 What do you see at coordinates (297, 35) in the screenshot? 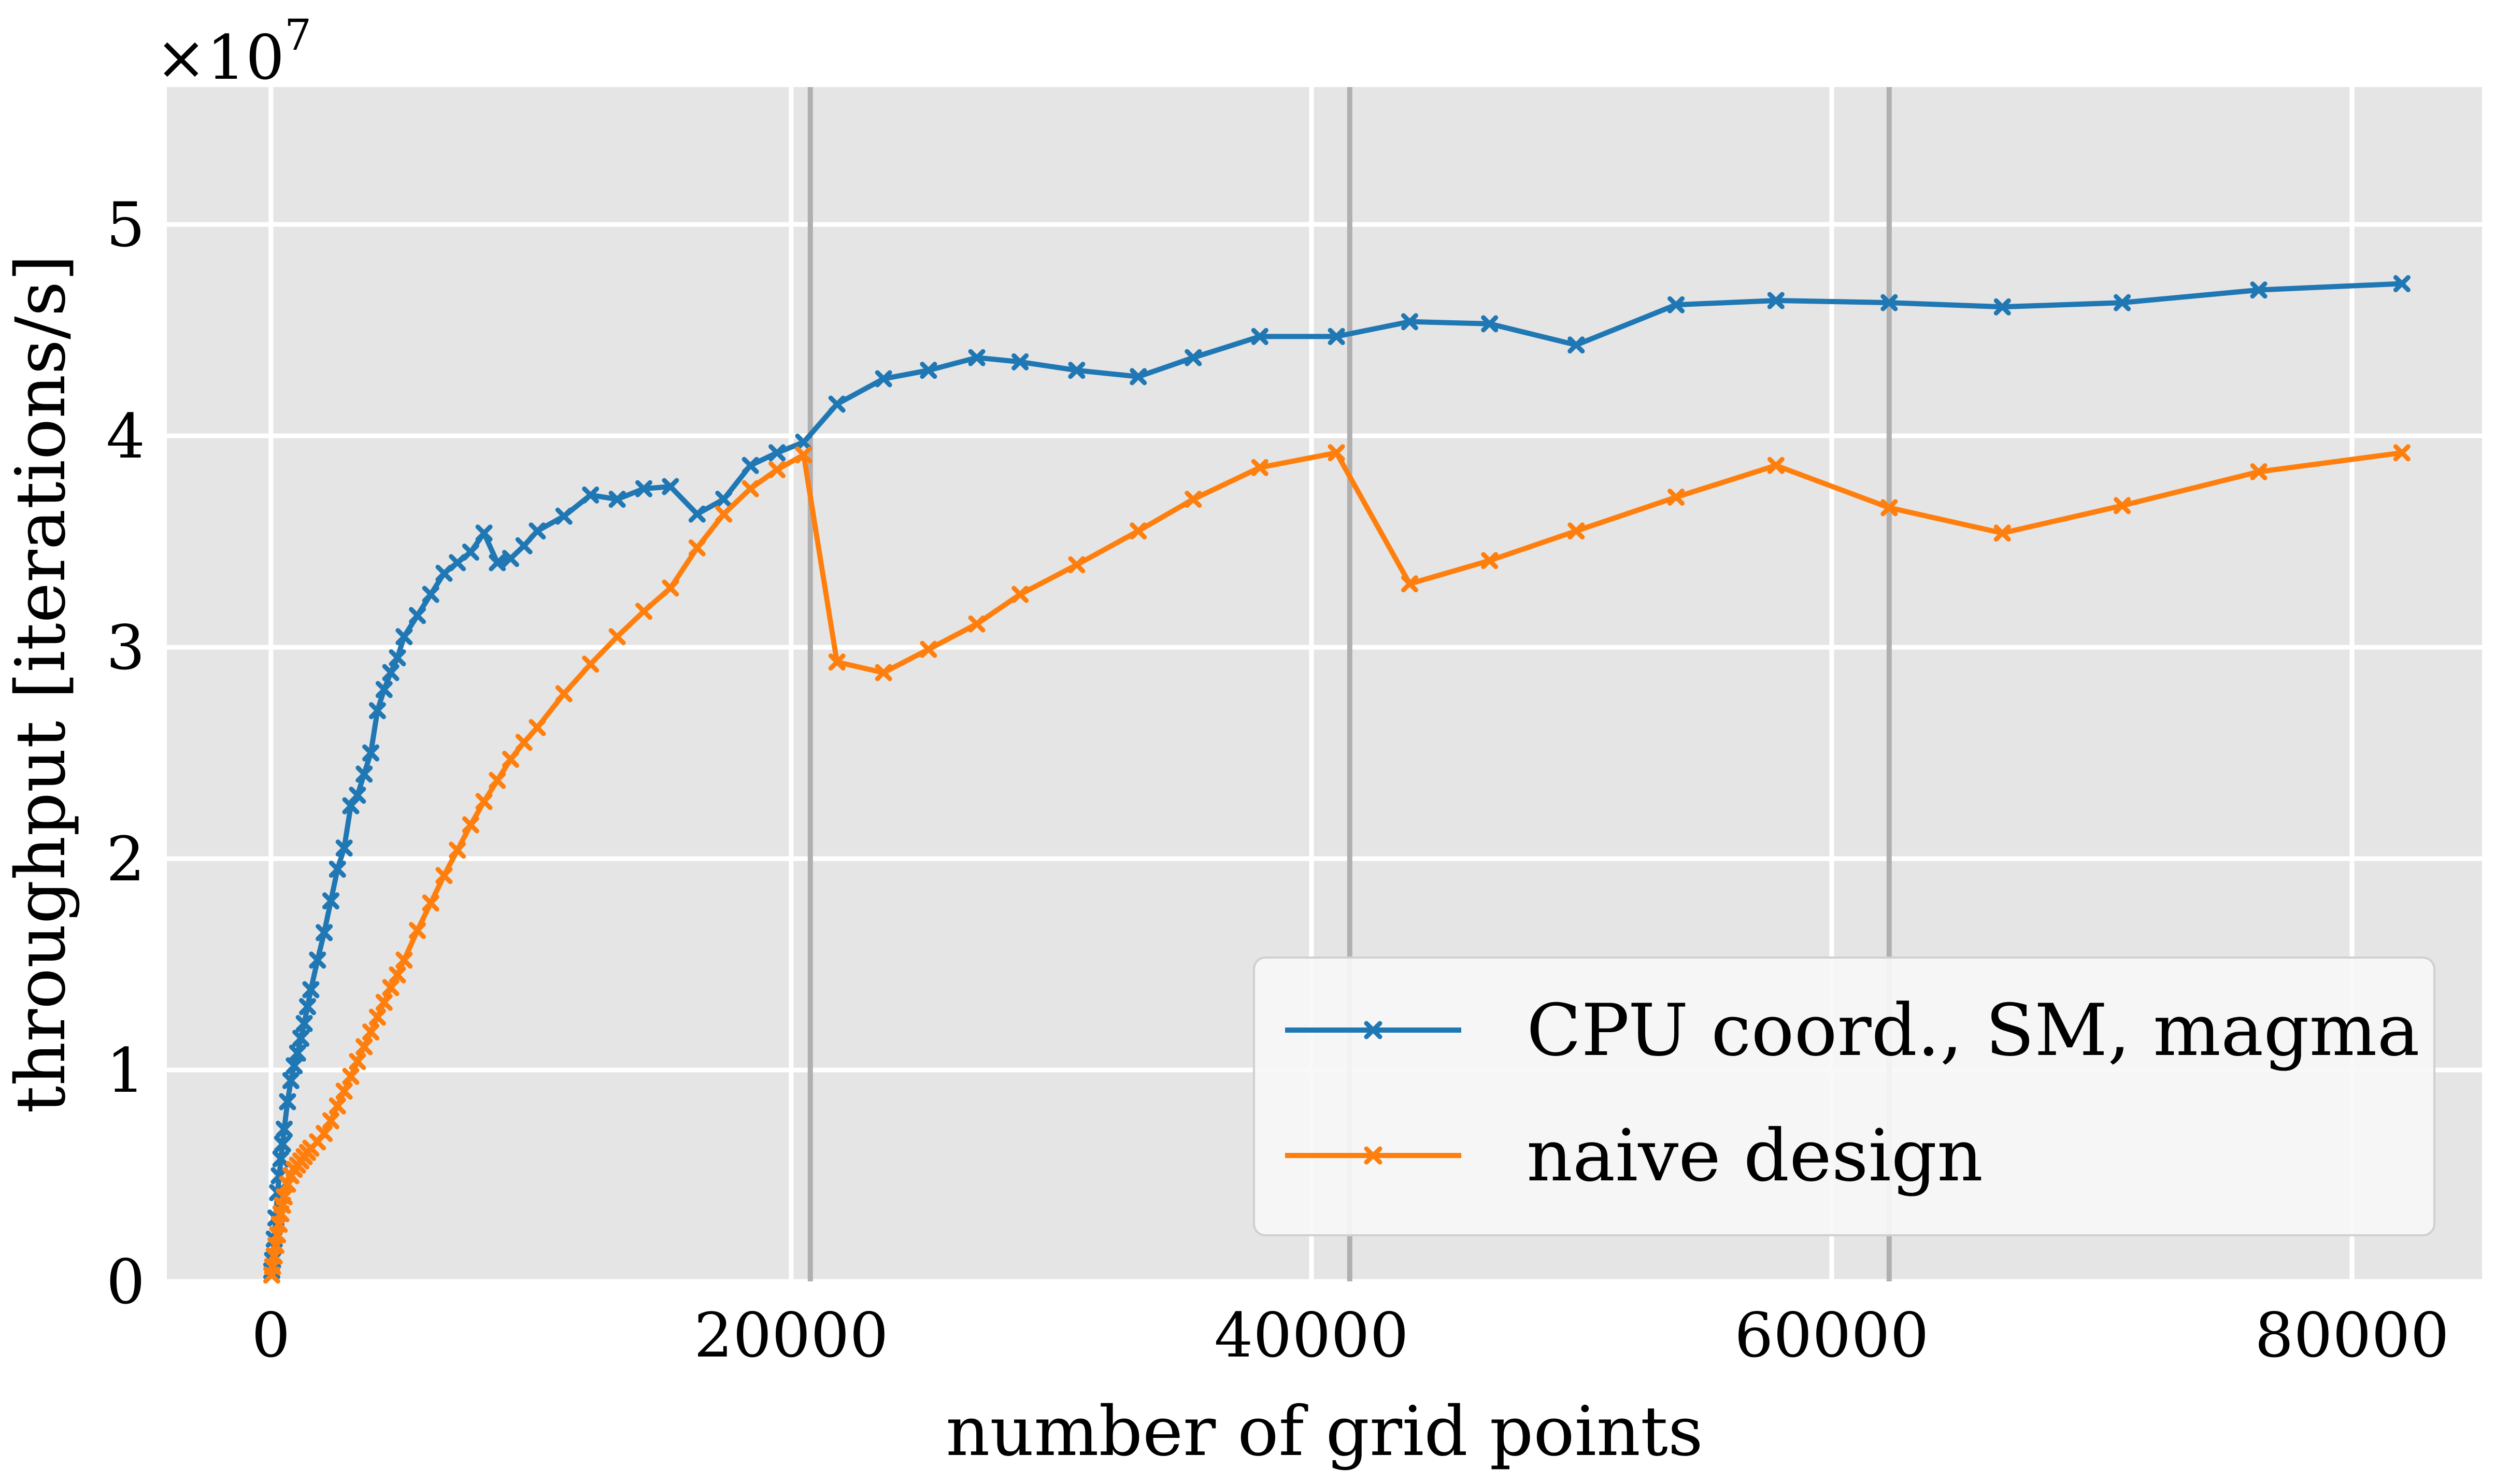
I see `y-axis-multiplier-exponent: 7` at bounding box center [297, 35].